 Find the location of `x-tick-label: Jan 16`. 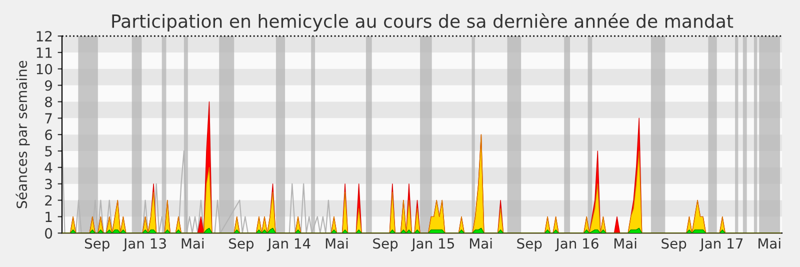

x-tick-label: Jan 16 is located at coordinates (576, 245).